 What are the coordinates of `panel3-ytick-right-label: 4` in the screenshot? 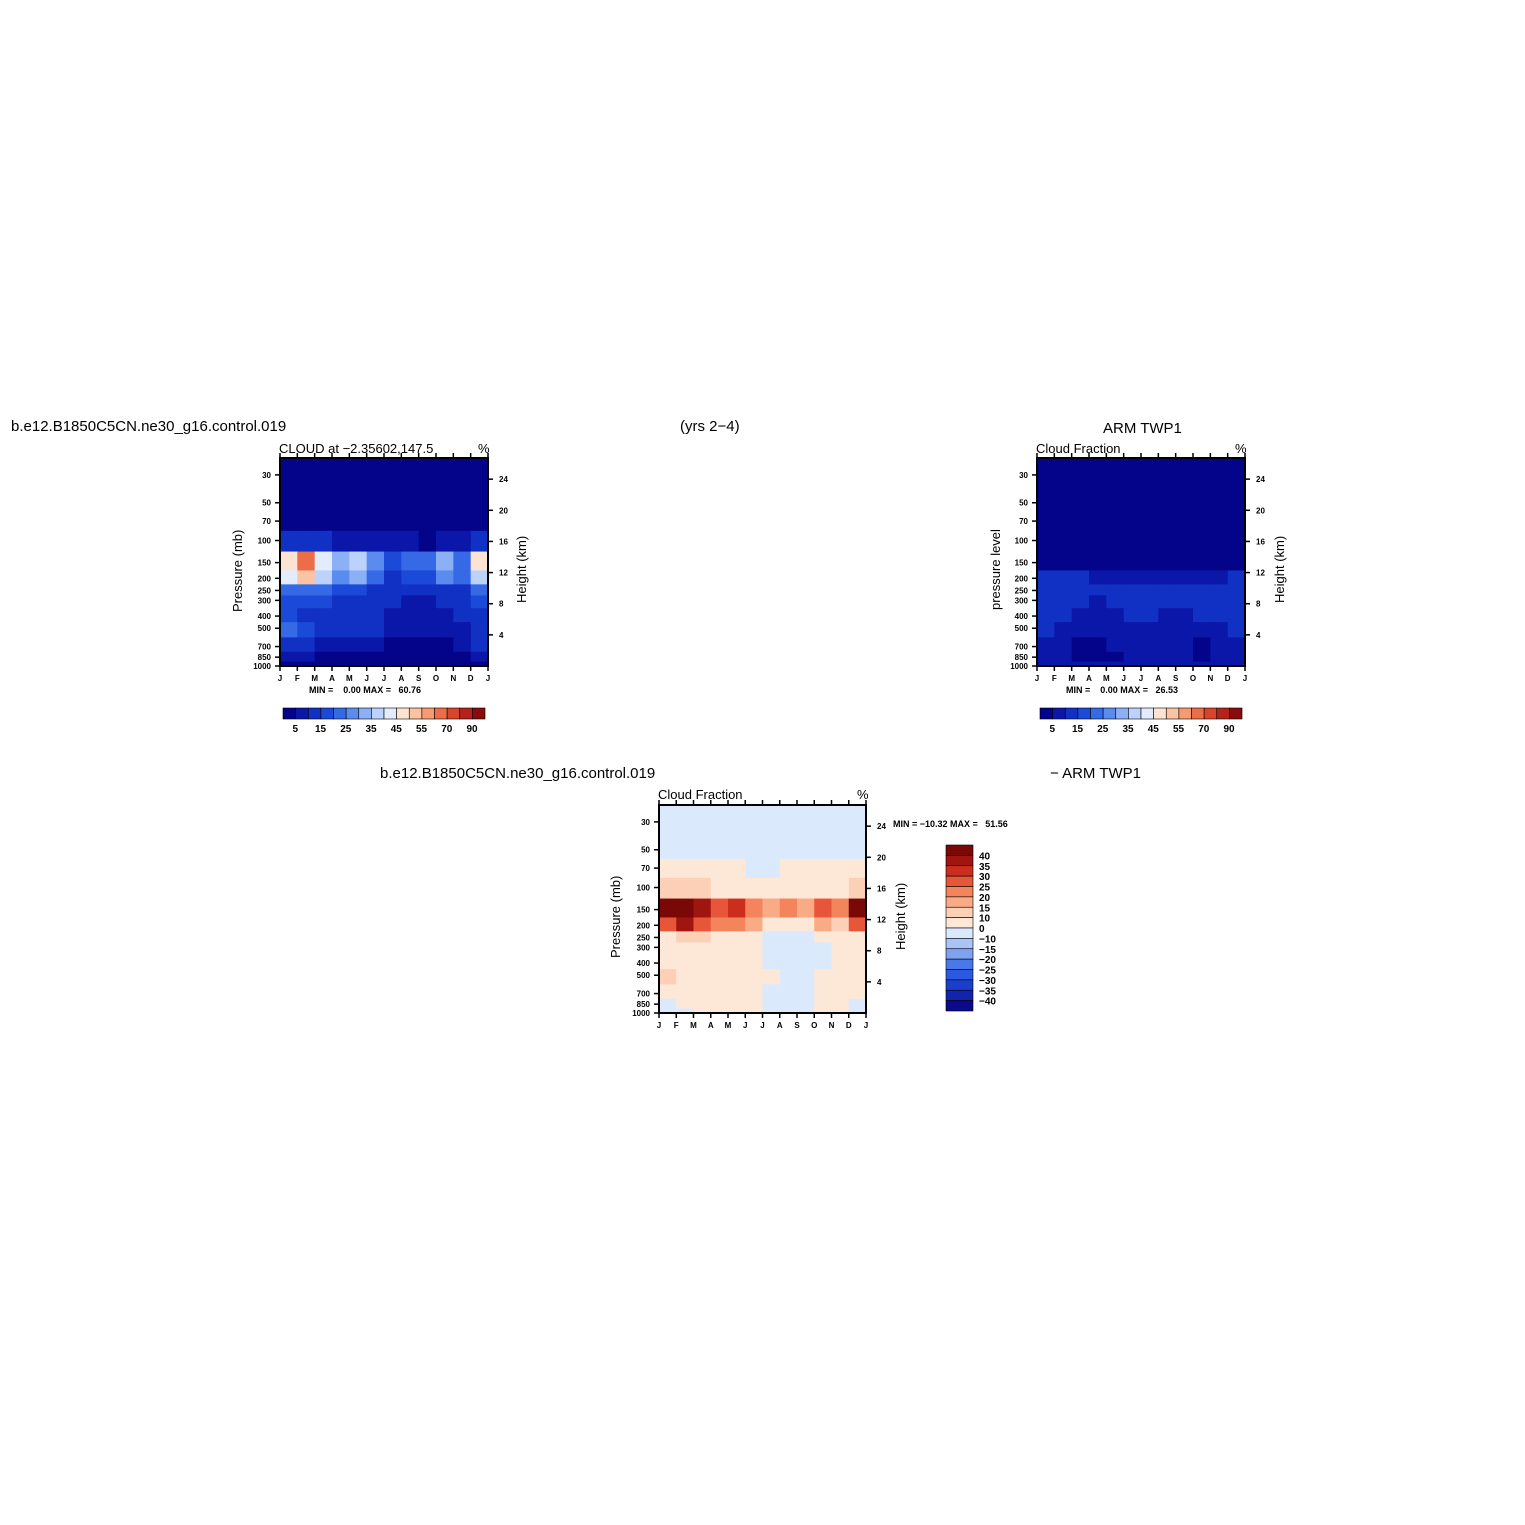 It's located at (879, 982).